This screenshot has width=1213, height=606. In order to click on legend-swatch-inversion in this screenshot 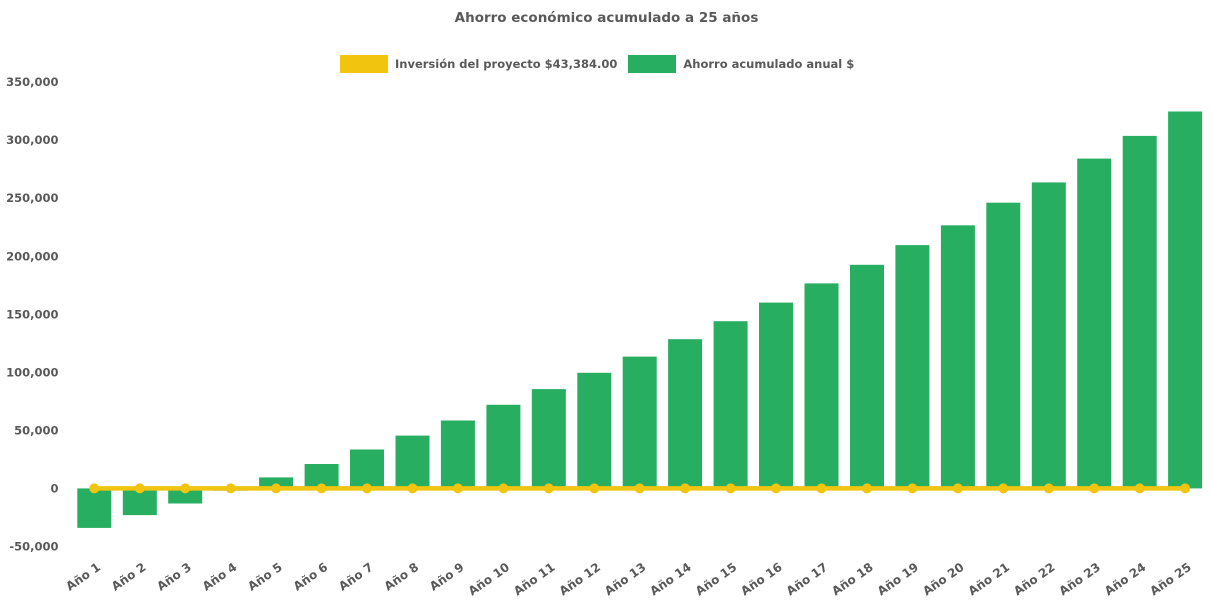, I will do `click(364, 64)`.